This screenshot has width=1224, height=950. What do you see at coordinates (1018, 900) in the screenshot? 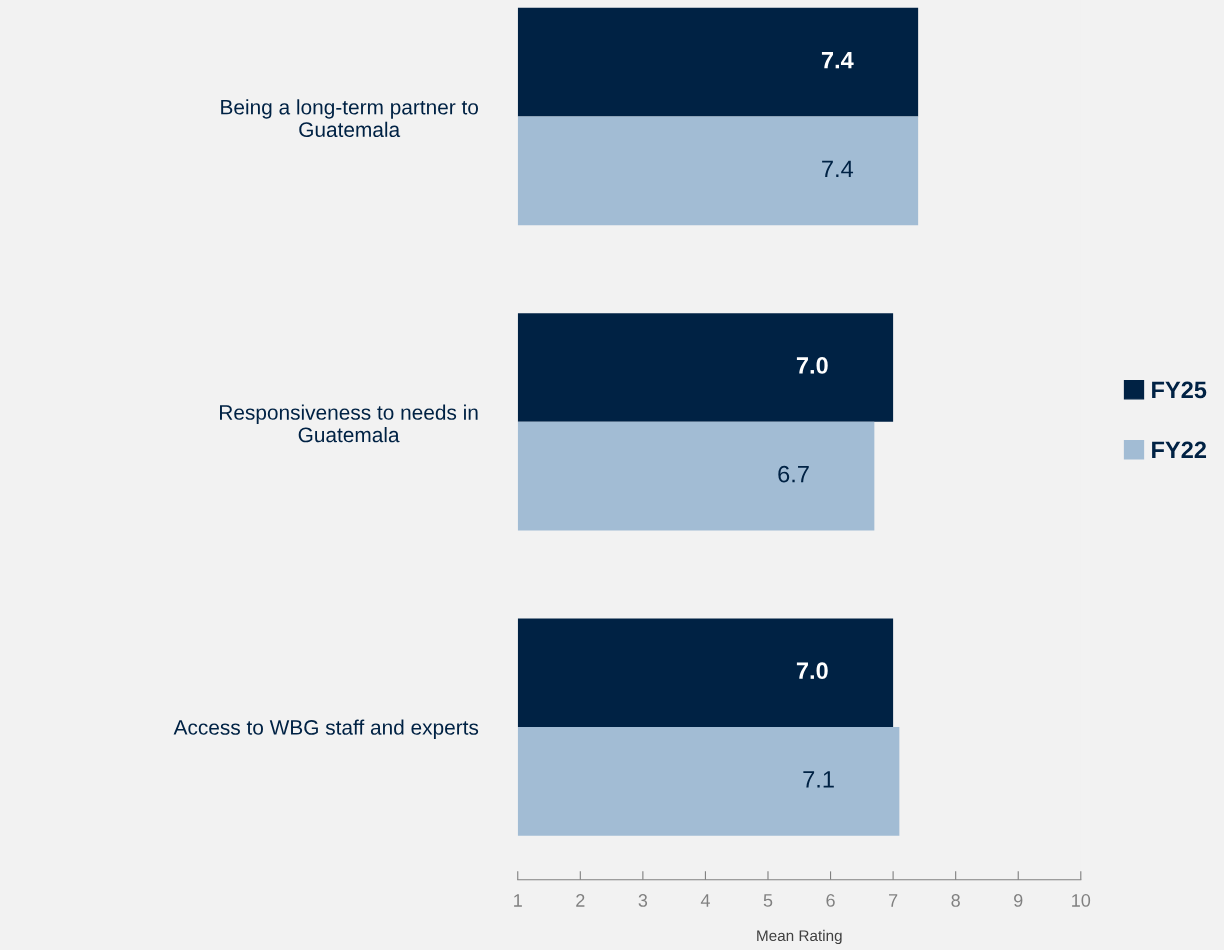
I see `x-tick-label: 9` at bounding box center [1018, 900].